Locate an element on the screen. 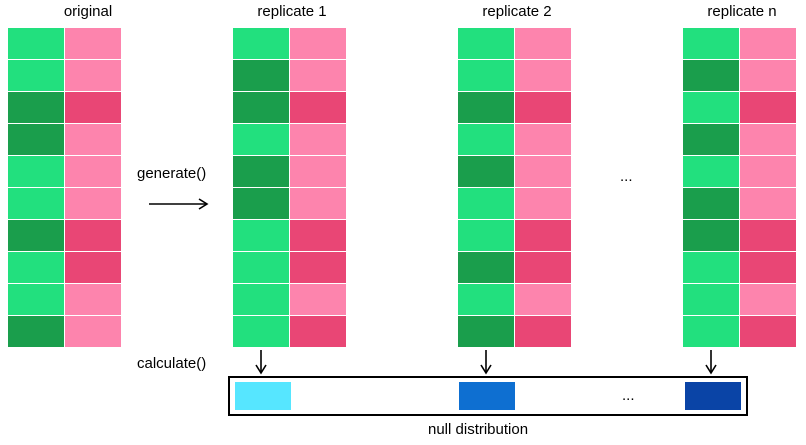 The height and width of the screenshot is (445, 806). calculate-arrow-n is located at coordinates (711, 362).